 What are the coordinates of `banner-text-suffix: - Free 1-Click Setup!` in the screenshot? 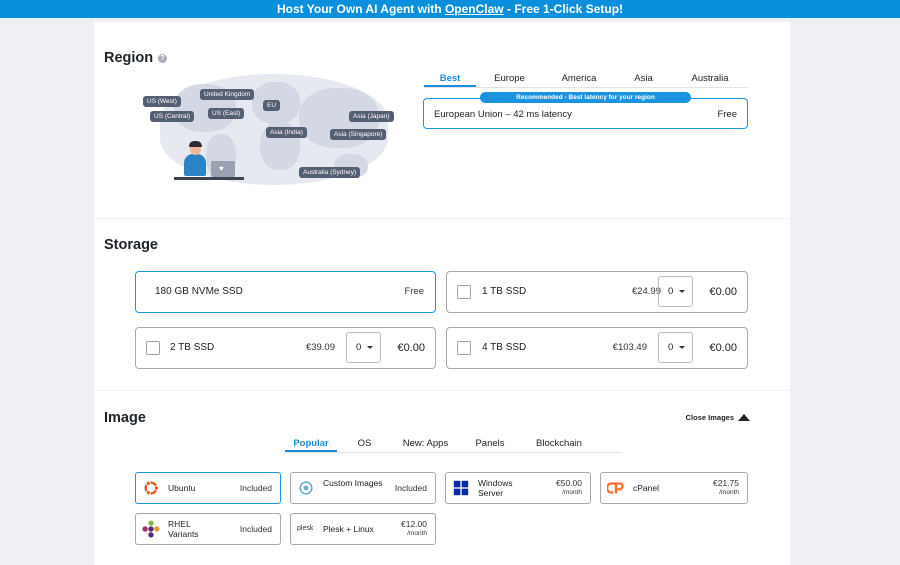 It's located at (563, 9).